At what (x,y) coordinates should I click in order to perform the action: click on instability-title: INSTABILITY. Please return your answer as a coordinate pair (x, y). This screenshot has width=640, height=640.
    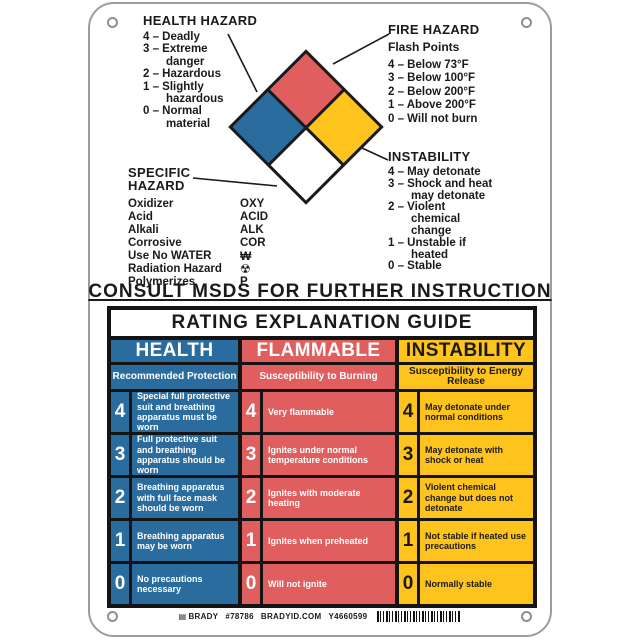
    Looking at the image, I should click on (429, 156).